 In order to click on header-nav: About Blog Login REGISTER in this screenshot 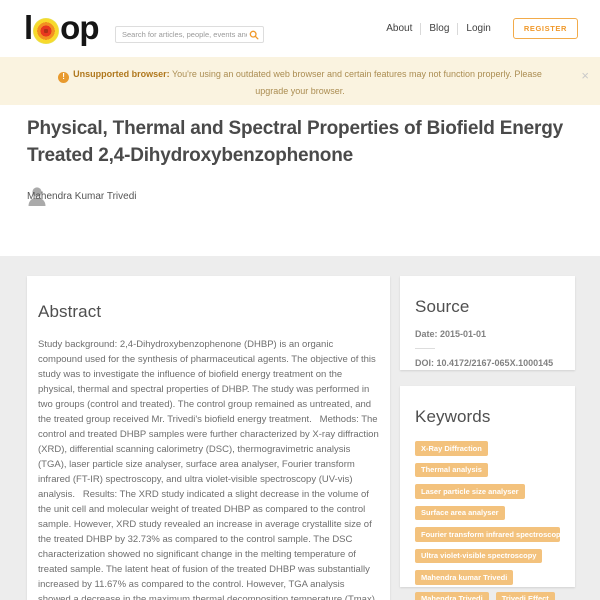, I will do `click(478, 28)`.